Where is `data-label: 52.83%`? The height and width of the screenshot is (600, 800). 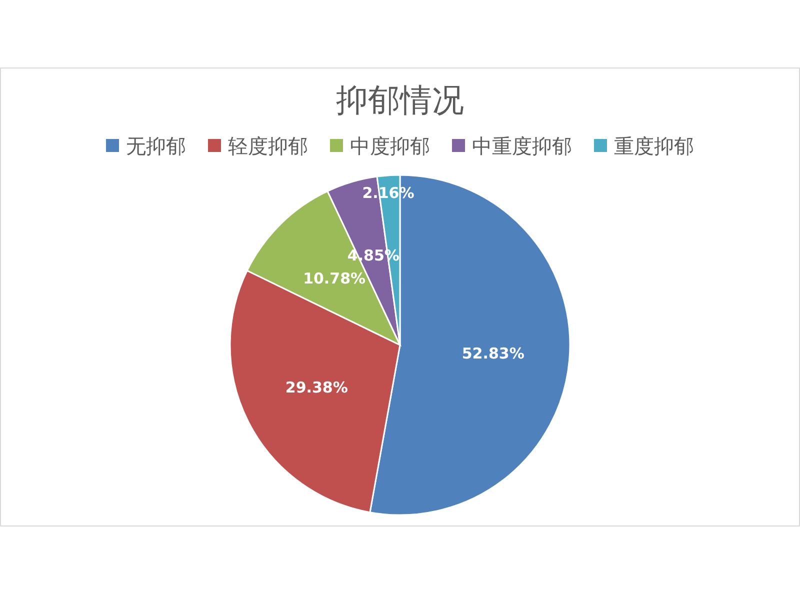 data-label: 52.83% is located at coordinates (493, 353).